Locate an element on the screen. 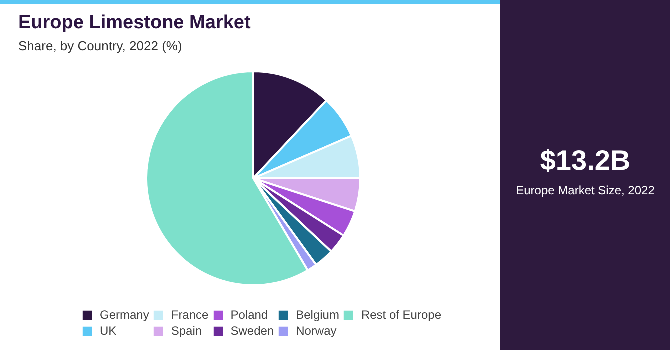  legend-label: Germany is located at coordinates (125, 315).